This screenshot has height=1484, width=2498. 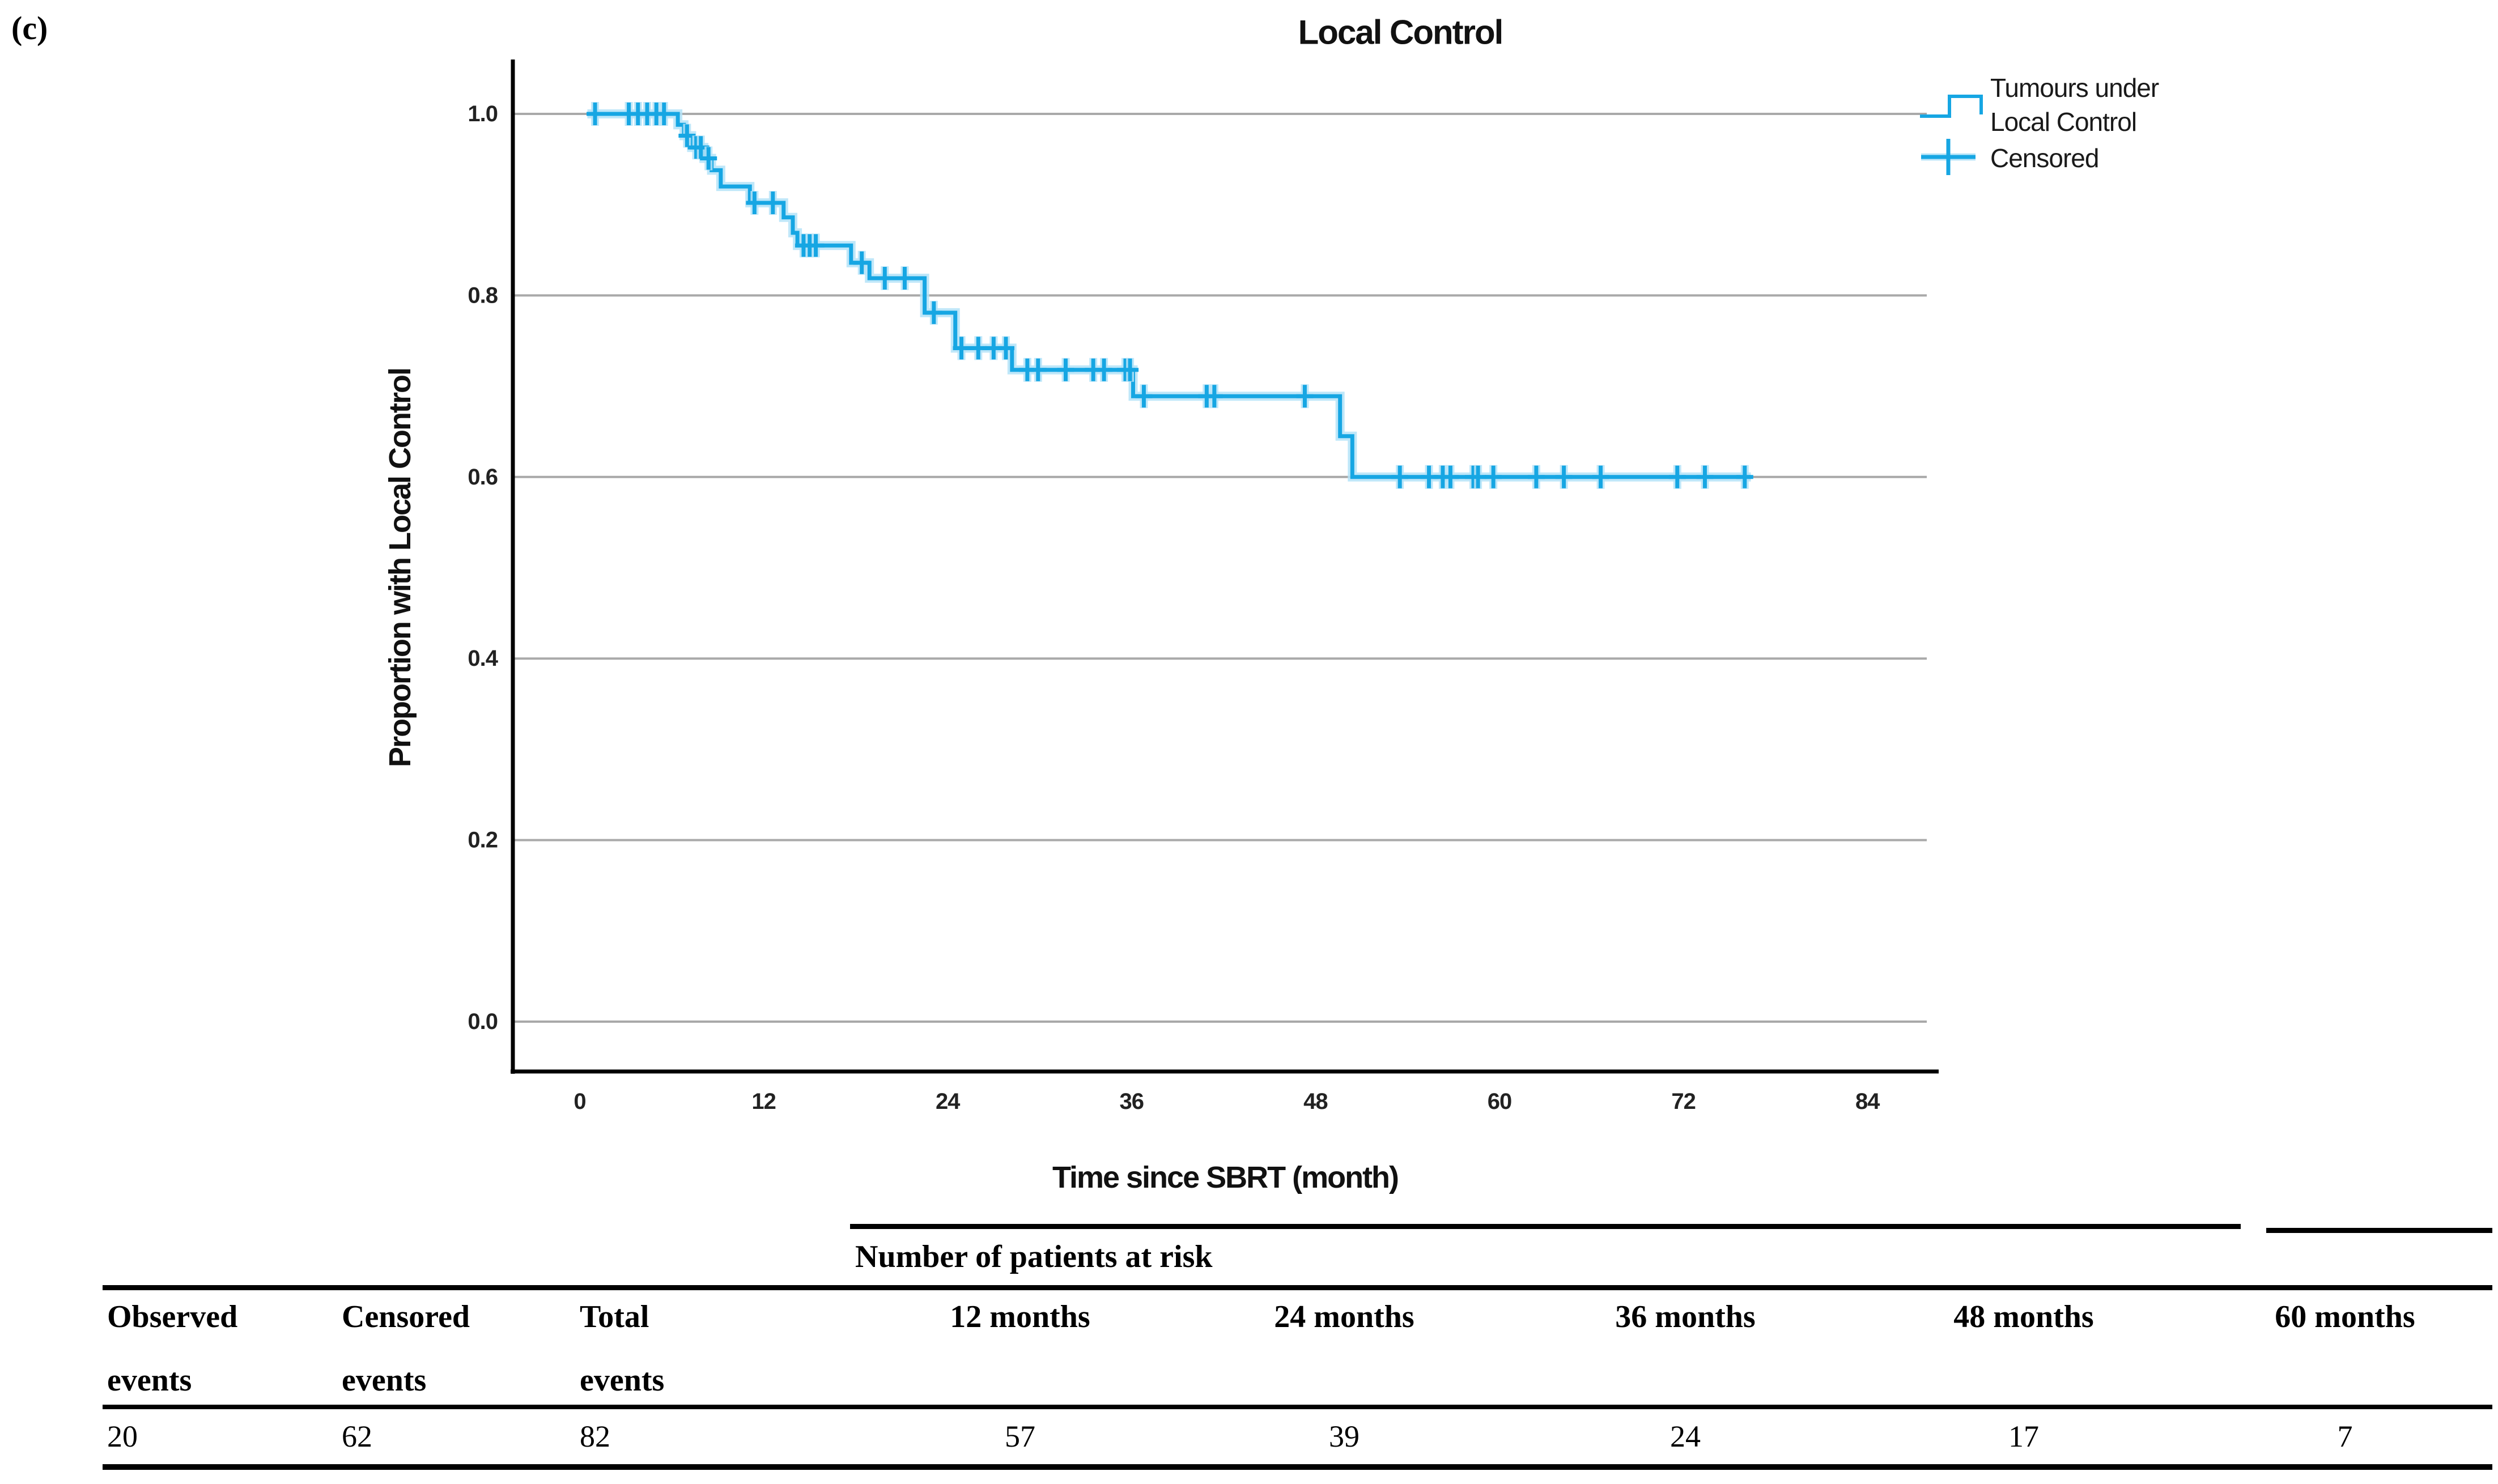 I want to click on step-line-icon, so click(x=1952, y=106).